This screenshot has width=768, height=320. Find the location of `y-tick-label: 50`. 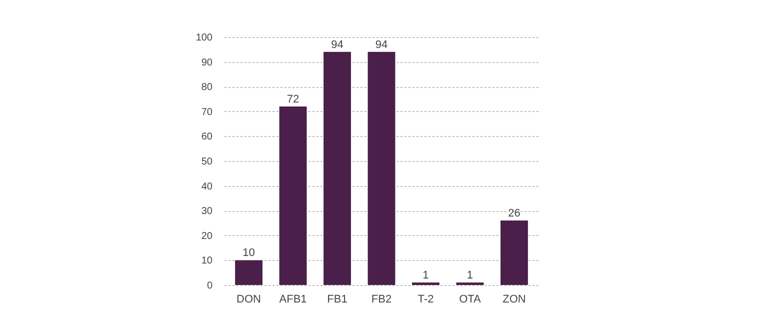

y-tick-label: 50 is located at coordinates (207, 162).